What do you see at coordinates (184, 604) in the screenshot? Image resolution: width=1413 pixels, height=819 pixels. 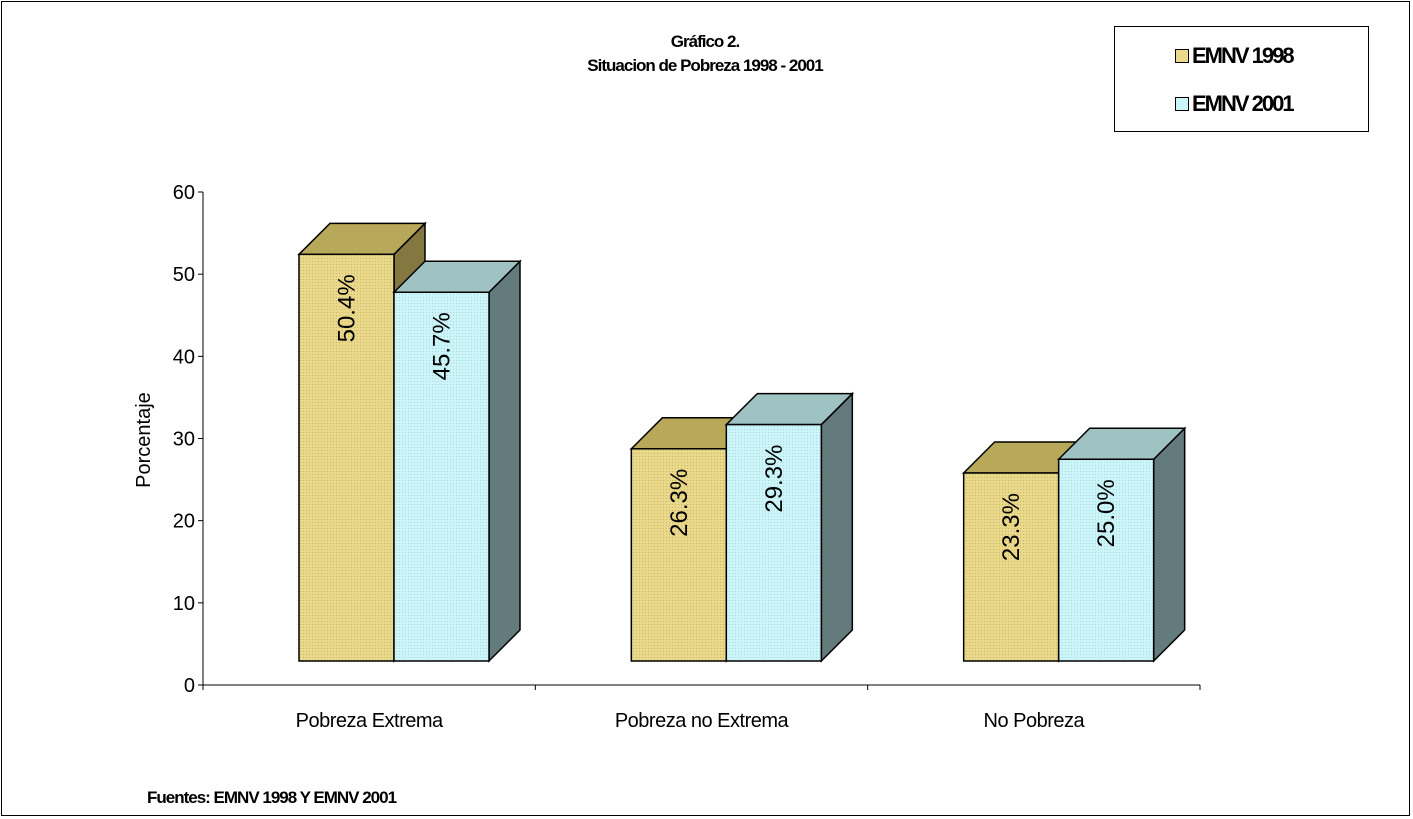 I see `y-tick-label: 10` at bounding box center [184, 604].